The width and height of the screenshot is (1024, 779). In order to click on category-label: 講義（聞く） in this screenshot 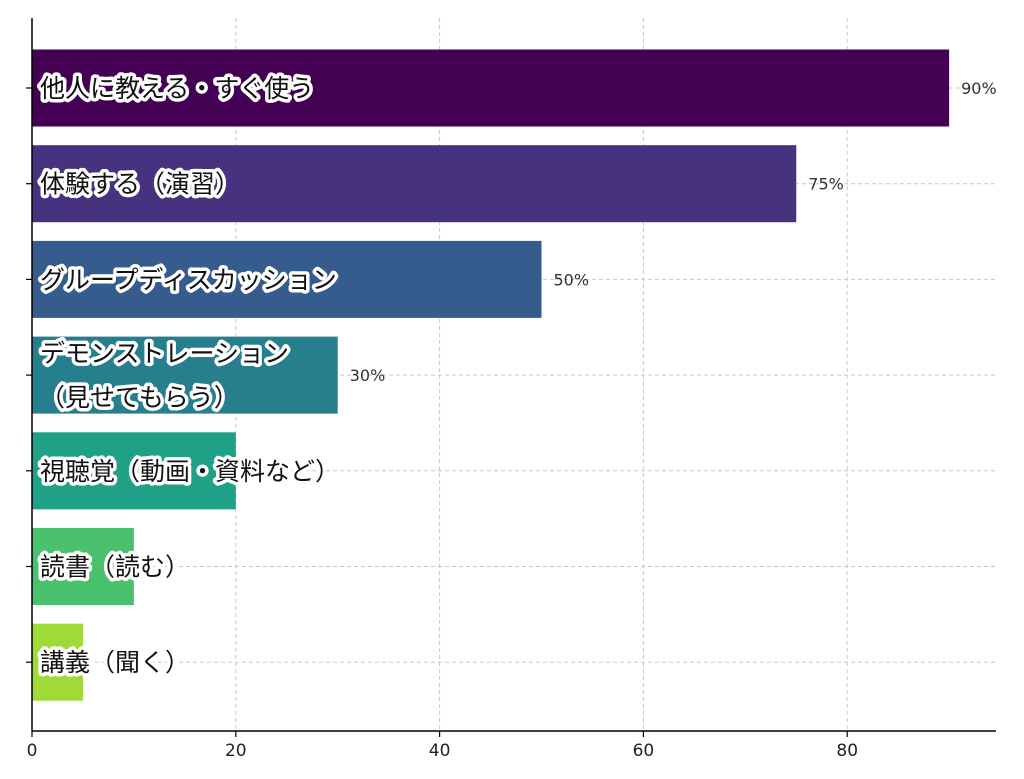, I will do `click(115, 662)`.